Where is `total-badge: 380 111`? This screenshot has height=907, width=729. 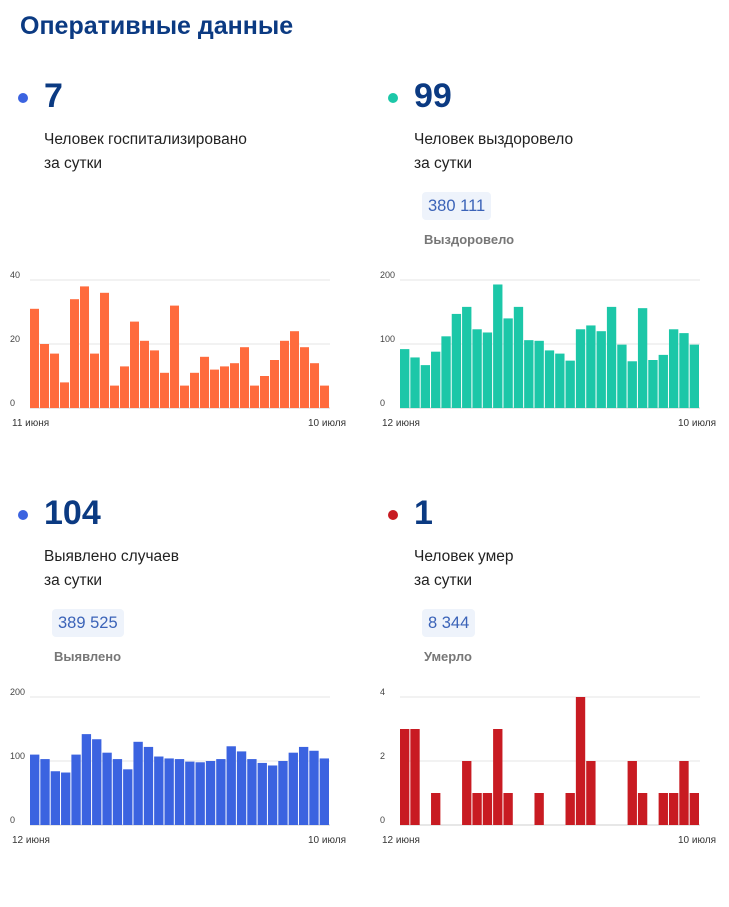 total-badge: 380 111 is located at coordinates (457, 206).